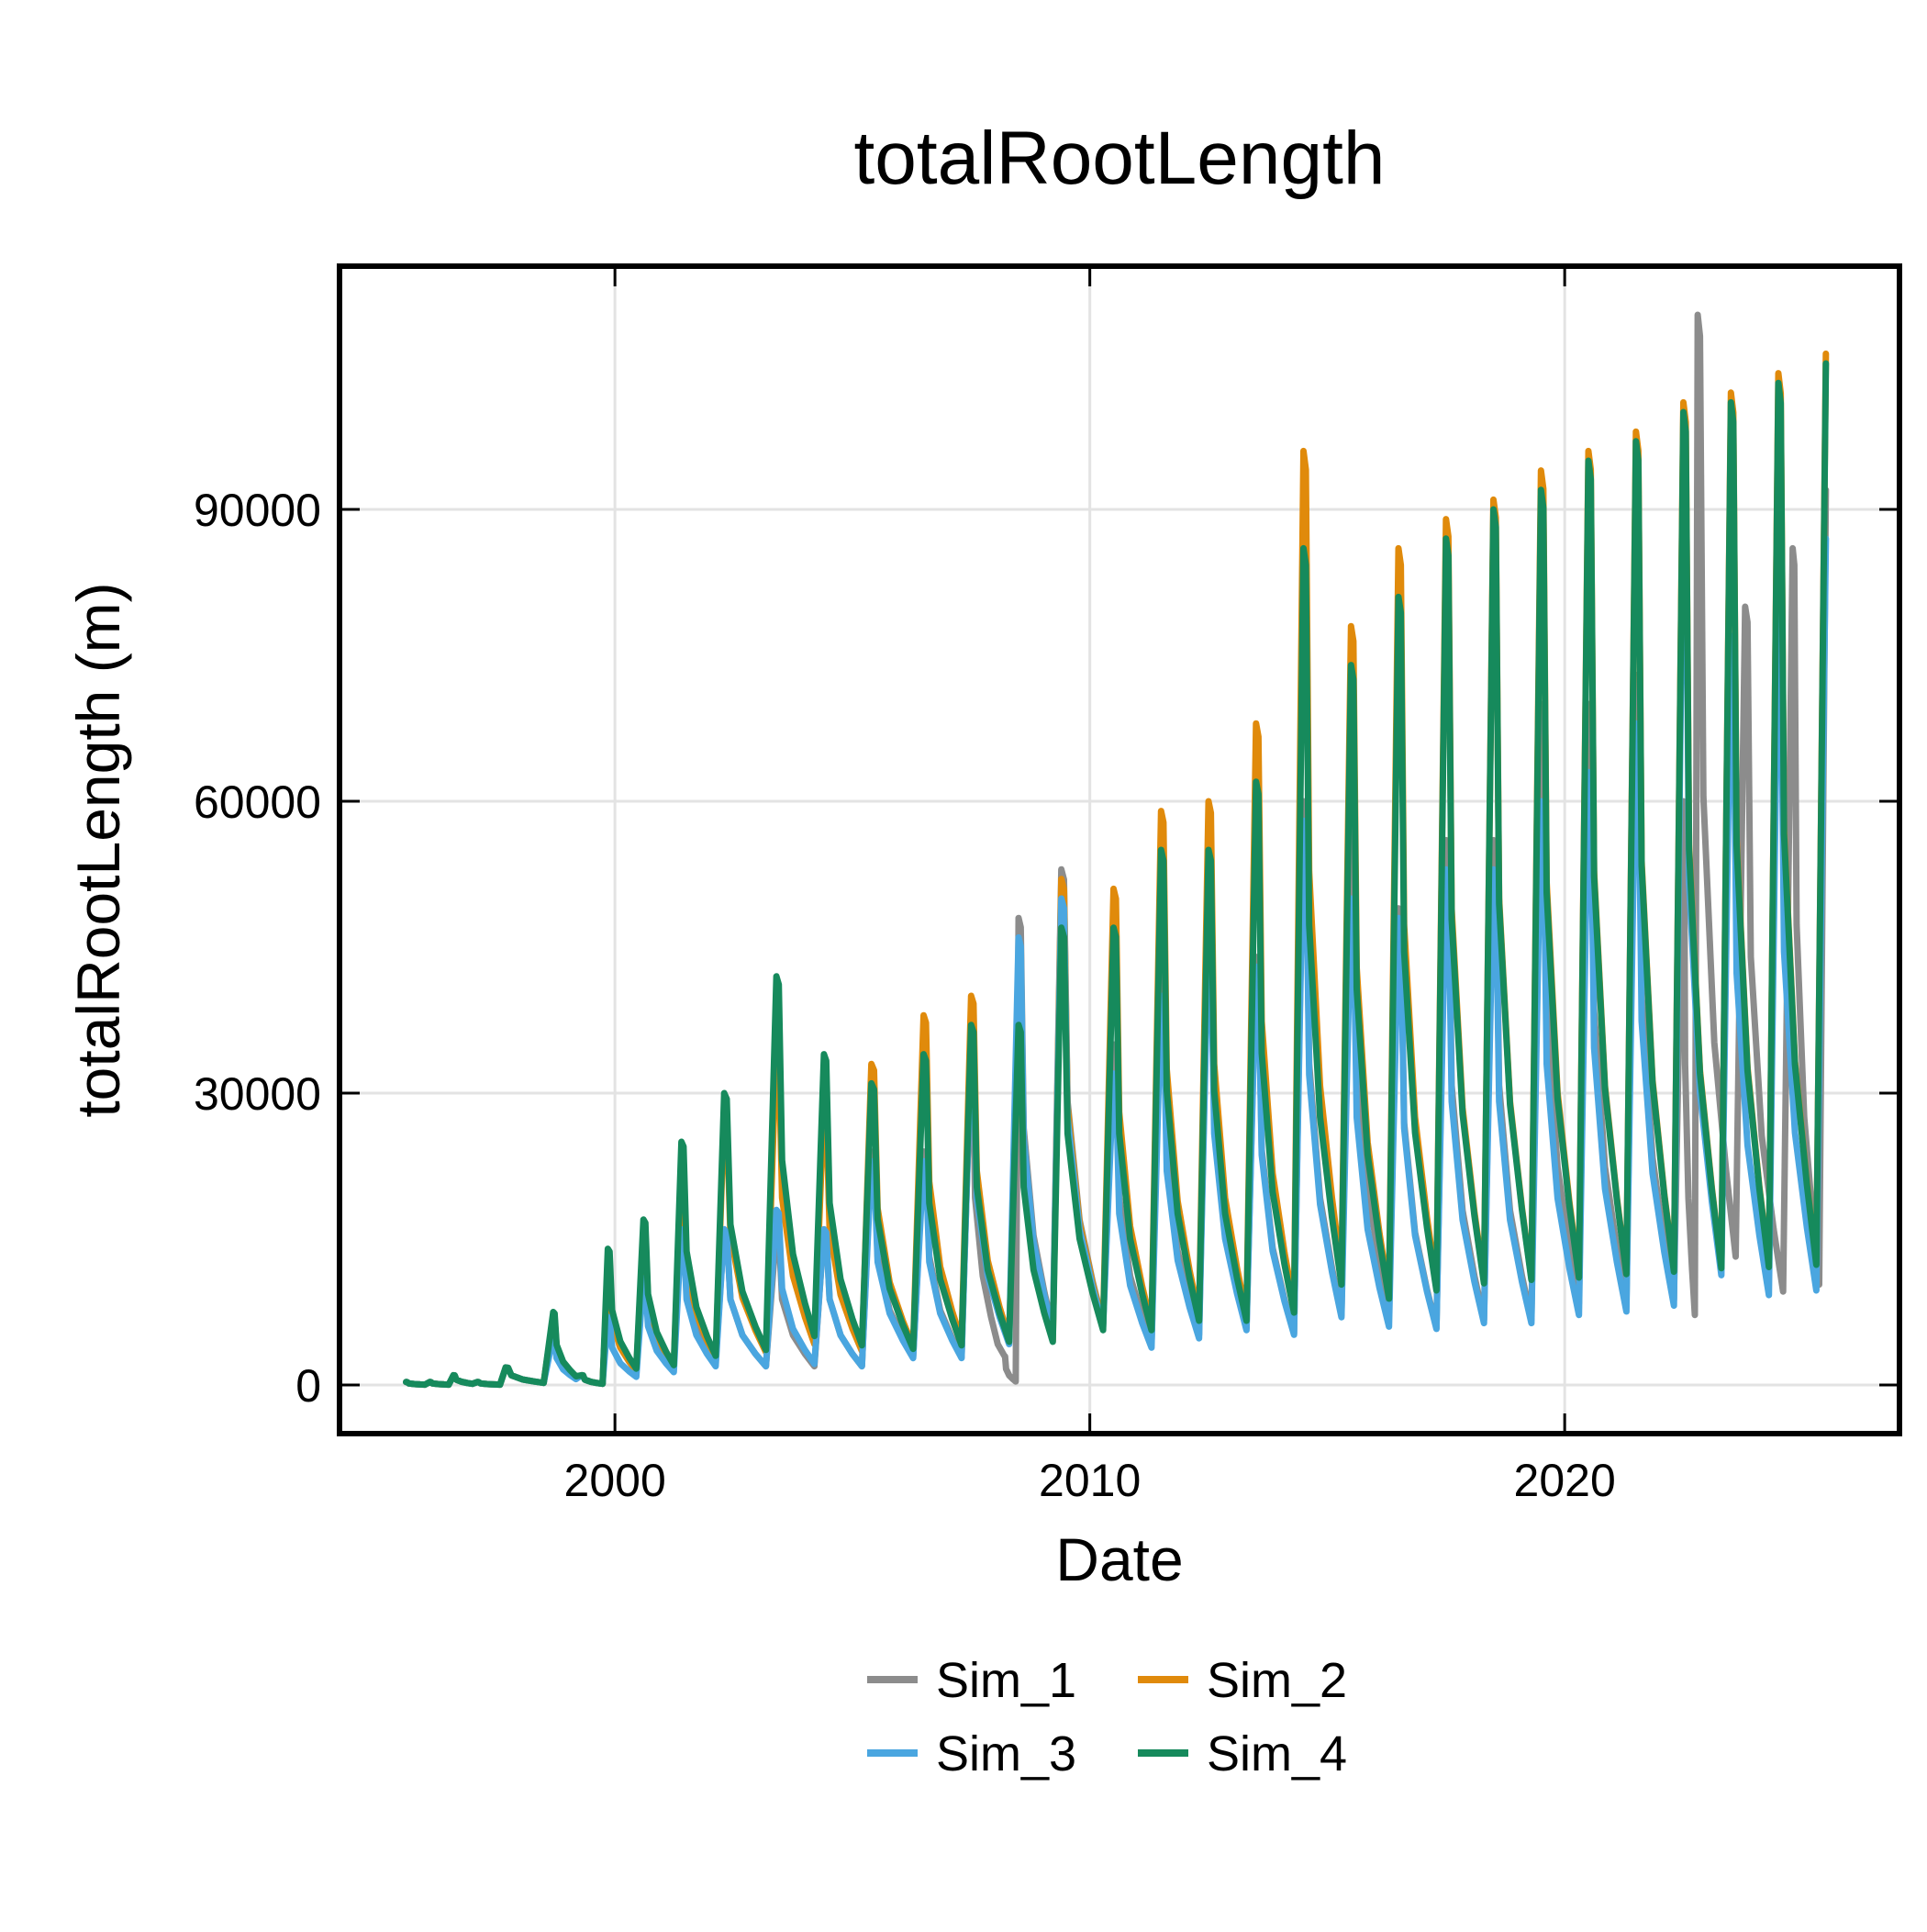 This screenshot has height=1932, width=1927. Describe the element at coordinates (1090, 1480) in the screenshot. I see `x-tick-label: 2010` at that location.